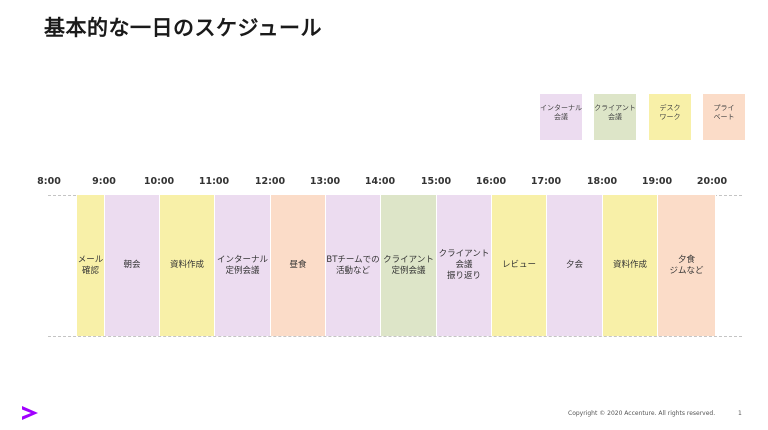  Describe the element at coordinates (353, 265) in the screenshot. I see `schedule-block-bt-team-activity: BTチームでの 活動など` at that location.